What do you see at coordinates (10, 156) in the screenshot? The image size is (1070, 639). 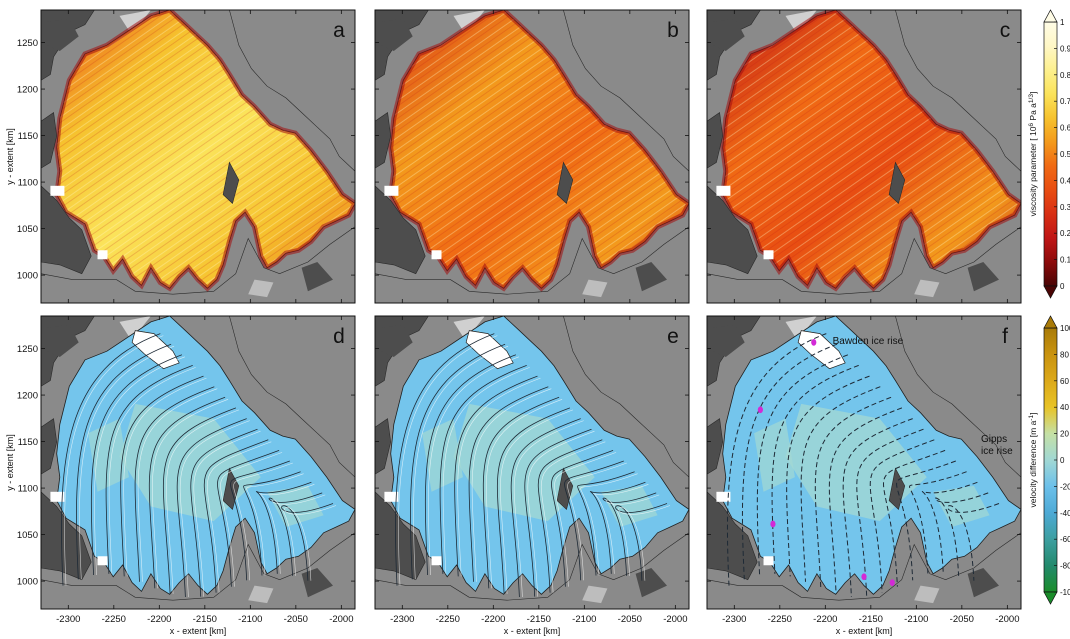 I see `y-axis-label: y - extent [km]` at bounding box center [10, 156].